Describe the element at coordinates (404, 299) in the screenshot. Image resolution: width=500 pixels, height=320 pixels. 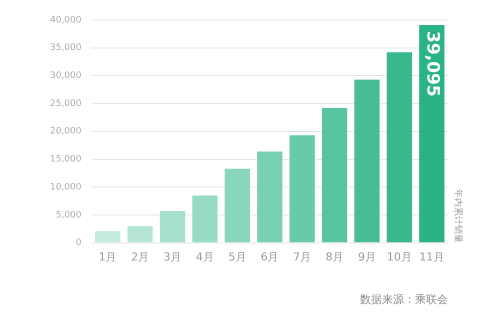
I see `source-note: 数据来源：乘联会` at that location.